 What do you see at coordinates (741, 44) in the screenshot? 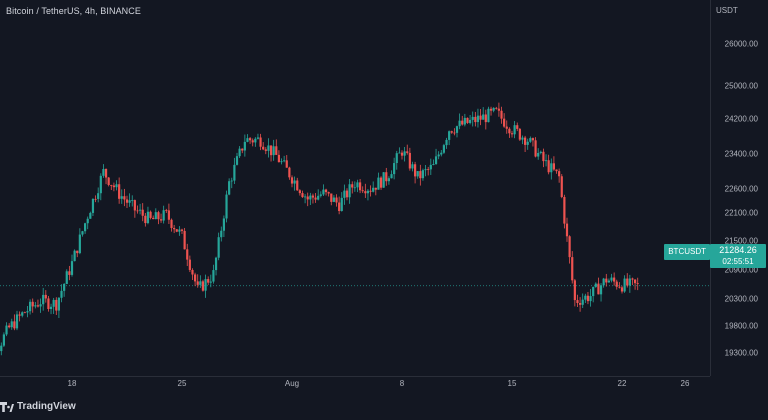
I see `price-tick-label: 26000.00` at bounding box center [741, 44].